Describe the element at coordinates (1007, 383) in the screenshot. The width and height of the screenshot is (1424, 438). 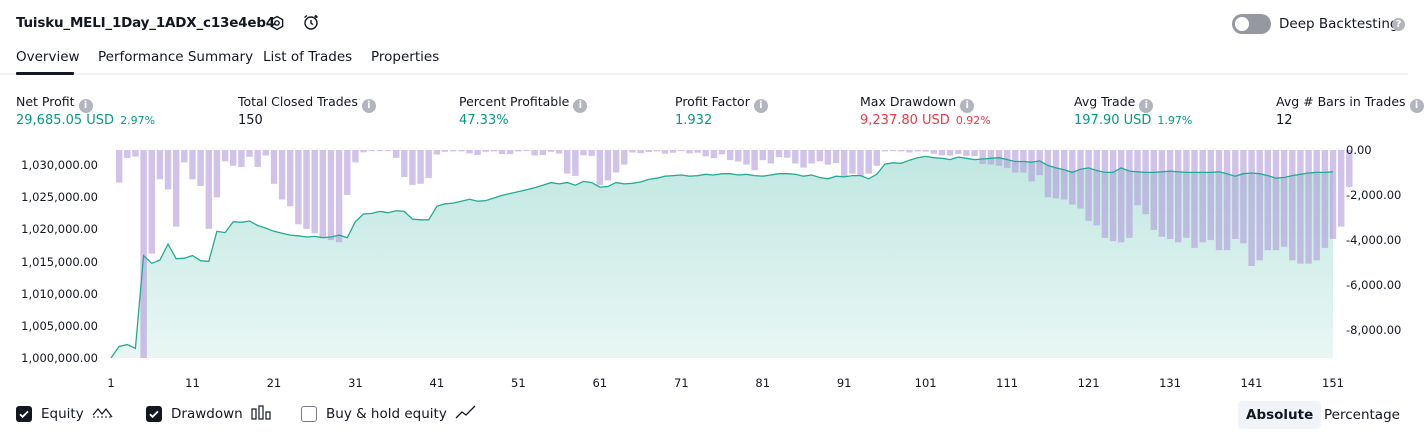
I see `x-axis-tick: 111` at that location.